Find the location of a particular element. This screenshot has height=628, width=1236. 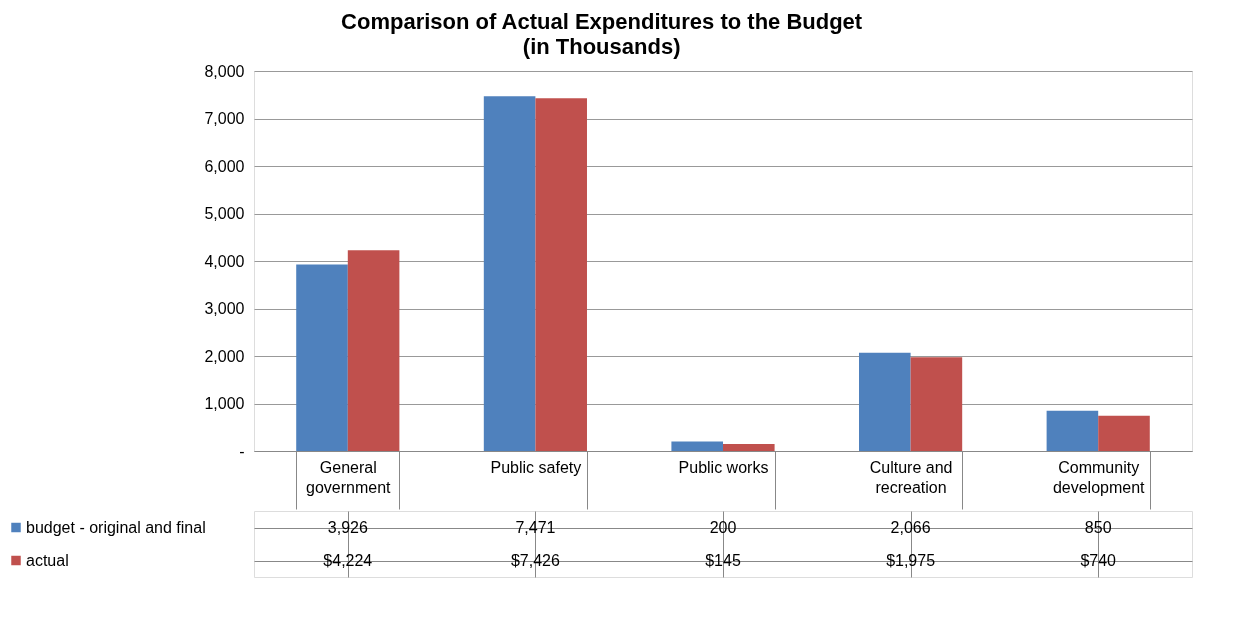

y-tick-label: 6,000 is located at coordinates (224, 166).